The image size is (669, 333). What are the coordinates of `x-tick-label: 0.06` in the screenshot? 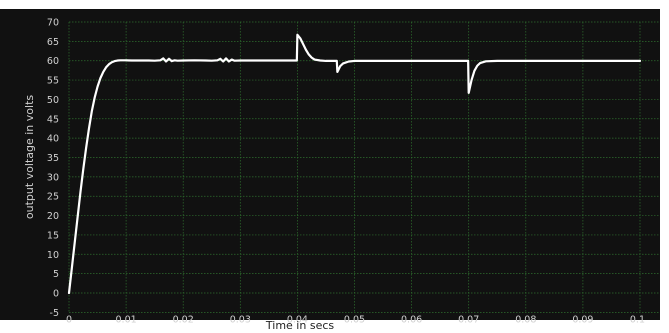 It's located at (411, 319).